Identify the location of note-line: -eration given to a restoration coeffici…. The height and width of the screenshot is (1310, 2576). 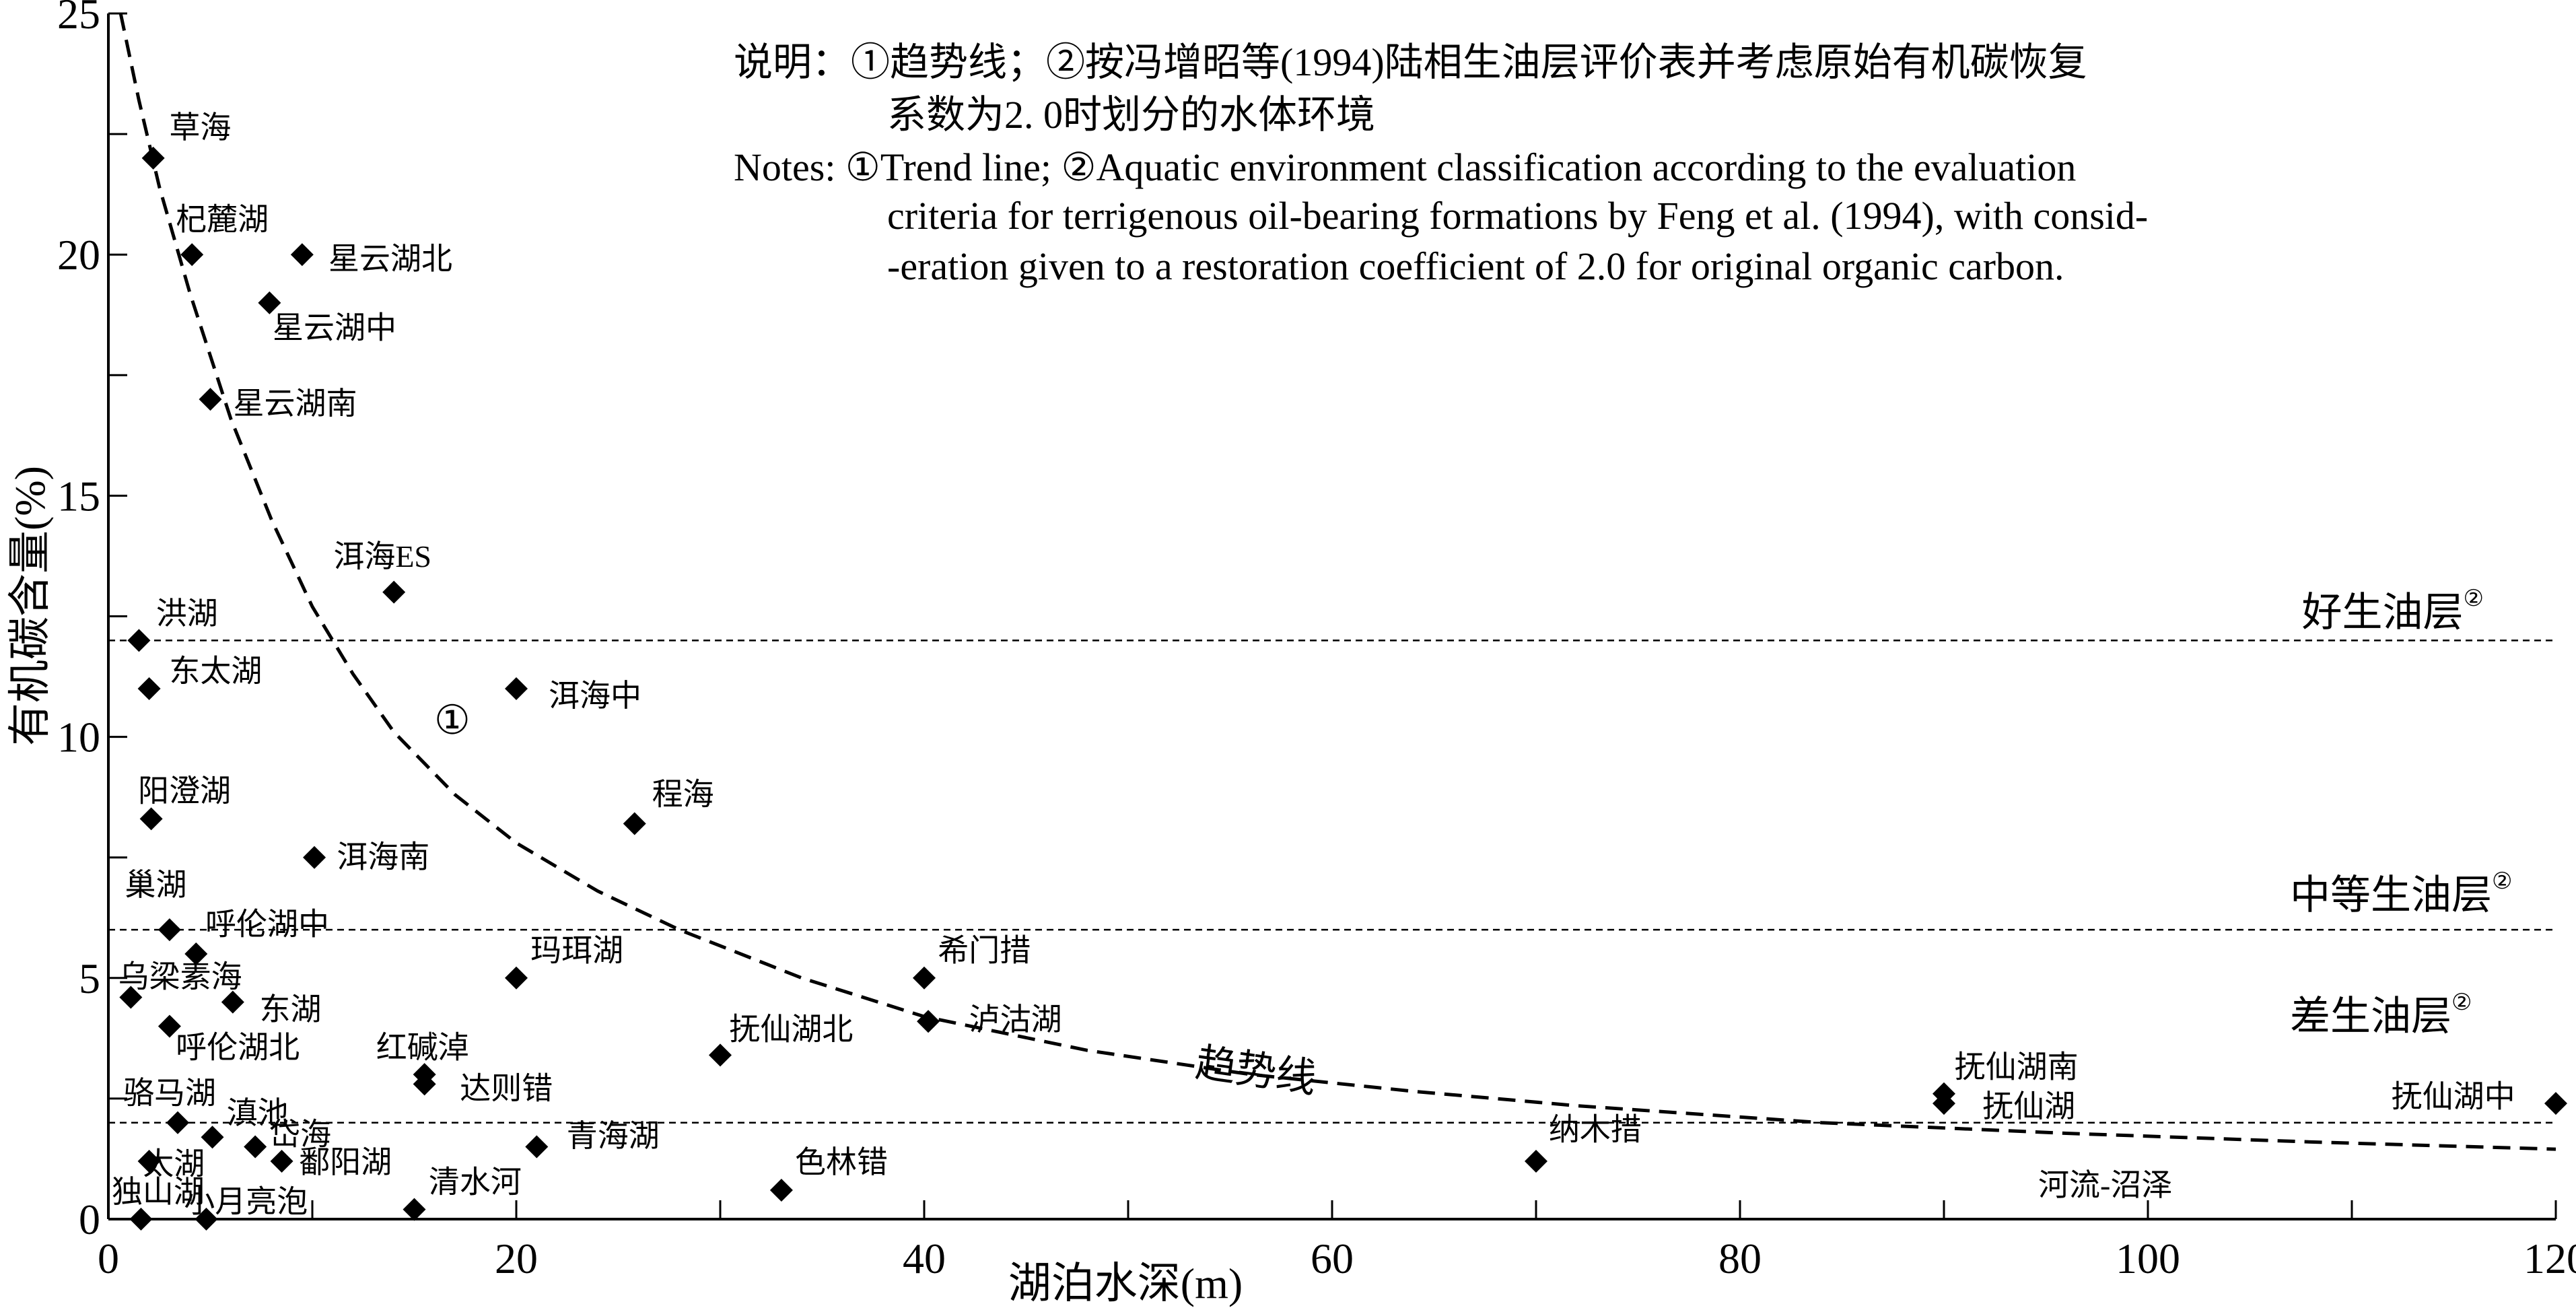
(1475, 266).